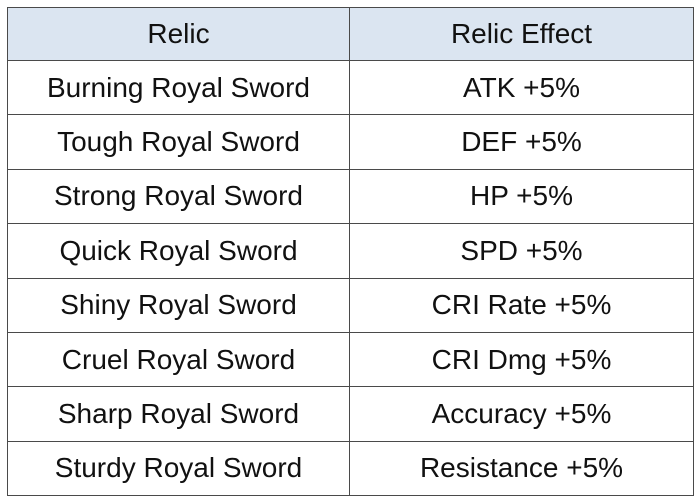 The width and height of the screenshot is (700, 501). Describe the element at coordinates (178, 142) in the screenshot. I see `relic-name-cell: Tough Royal Sword` at that location.